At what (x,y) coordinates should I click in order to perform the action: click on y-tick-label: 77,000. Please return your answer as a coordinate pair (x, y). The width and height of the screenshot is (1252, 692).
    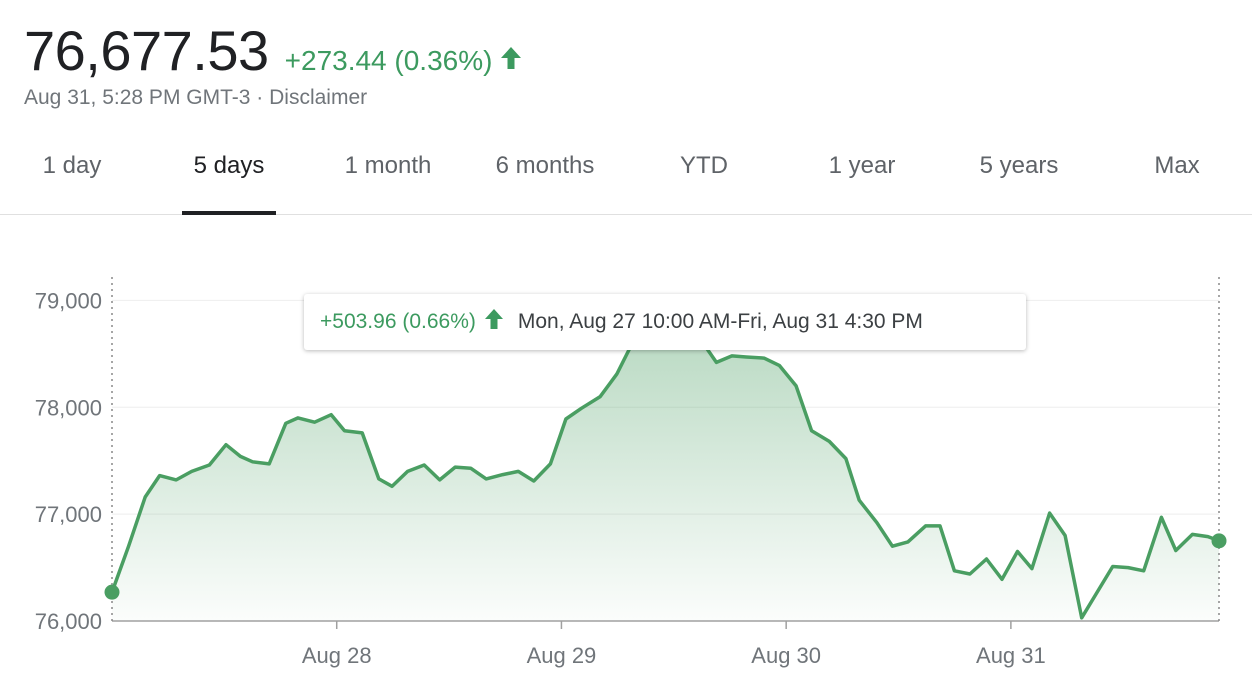
    Looking at the image, I should click on (68, 514).